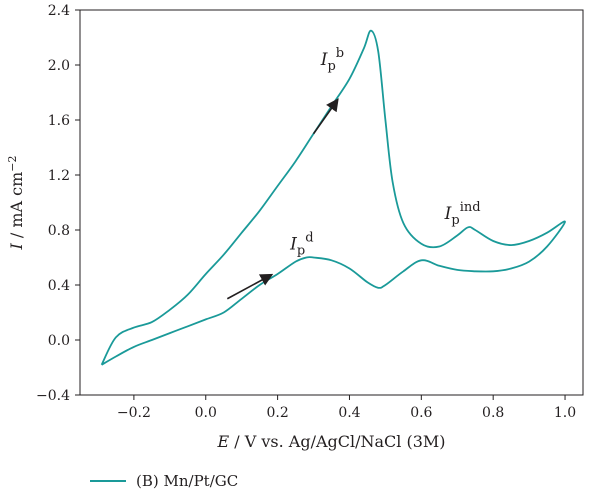  What do you see at coordinates (565, 413) in the screenshot?
I see `x-tick-label: 1.0` at bounding box center [565, 413].